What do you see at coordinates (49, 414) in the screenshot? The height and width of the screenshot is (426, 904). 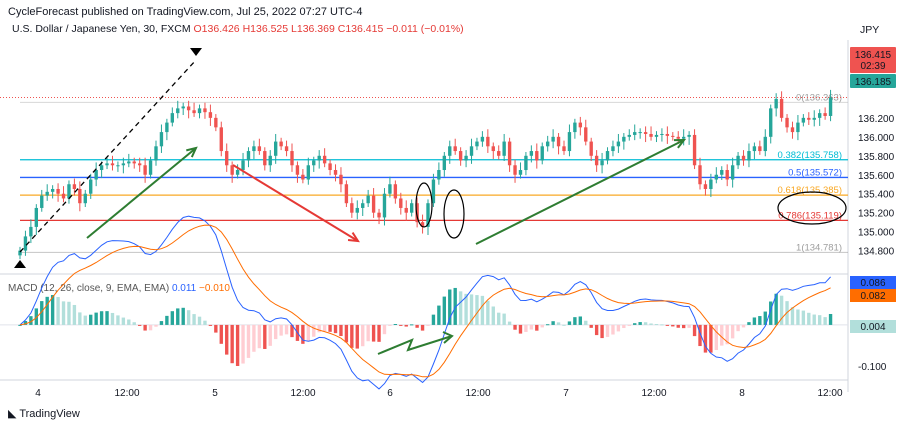 I see `footer-brand: TradingView` at bounding box center [49, 414].